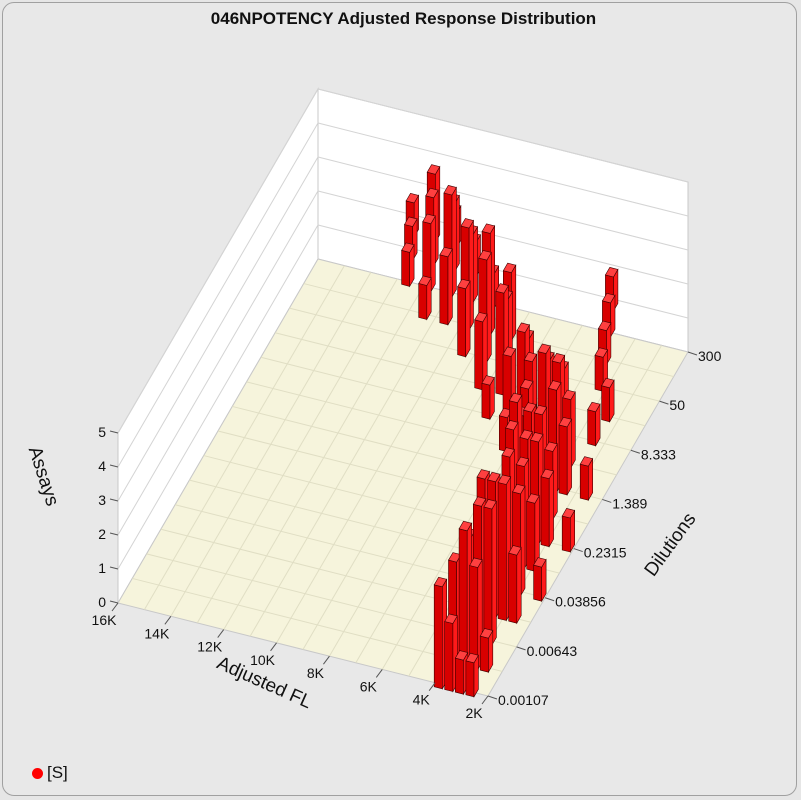  I want to click on x-tick-label: 16K, so click(105, 620).